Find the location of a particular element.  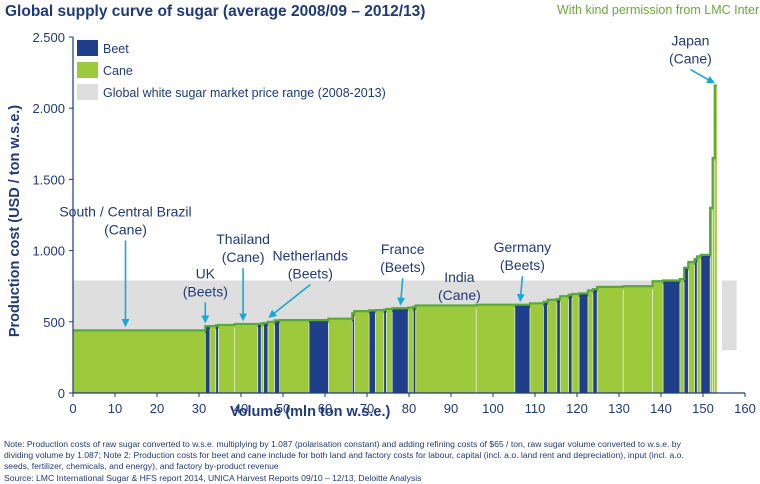

x-tick-label: 20 is located at coordinates (157, 408).